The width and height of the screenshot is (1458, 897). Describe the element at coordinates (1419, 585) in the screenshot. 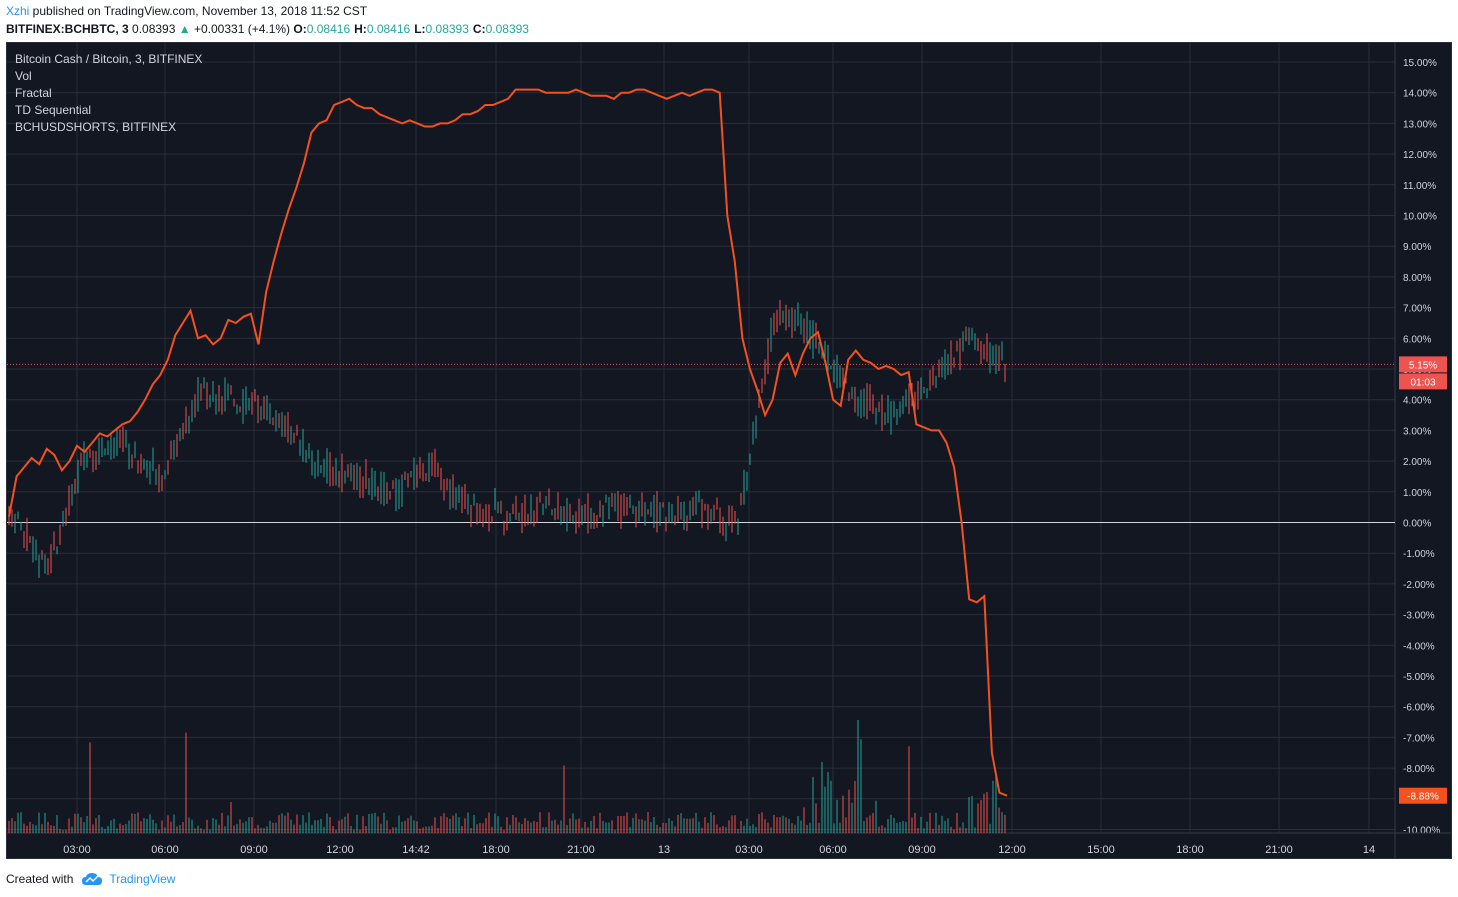

I see `y-tick-label: -2.00%` at that location.